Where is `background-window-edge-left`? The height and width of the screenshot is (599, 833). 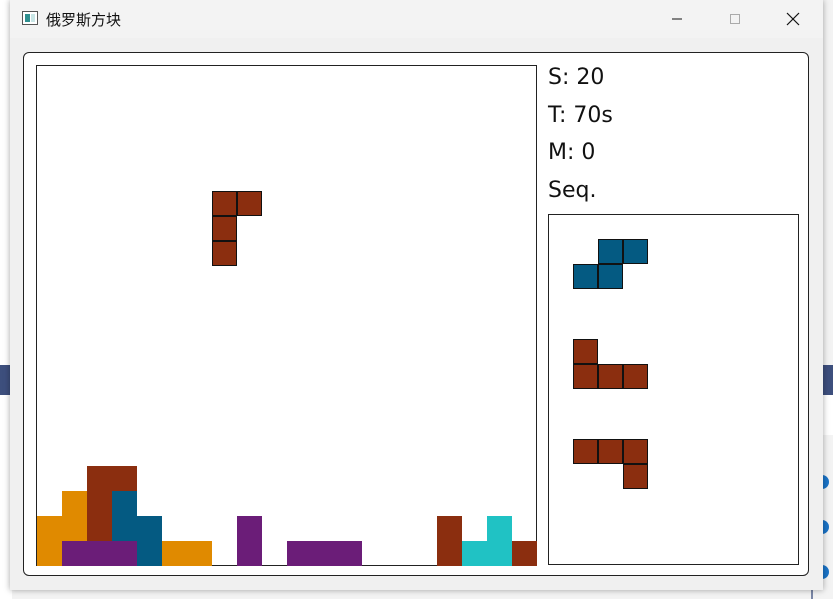
background-window-edge-left is located at coordinates (6, 299).